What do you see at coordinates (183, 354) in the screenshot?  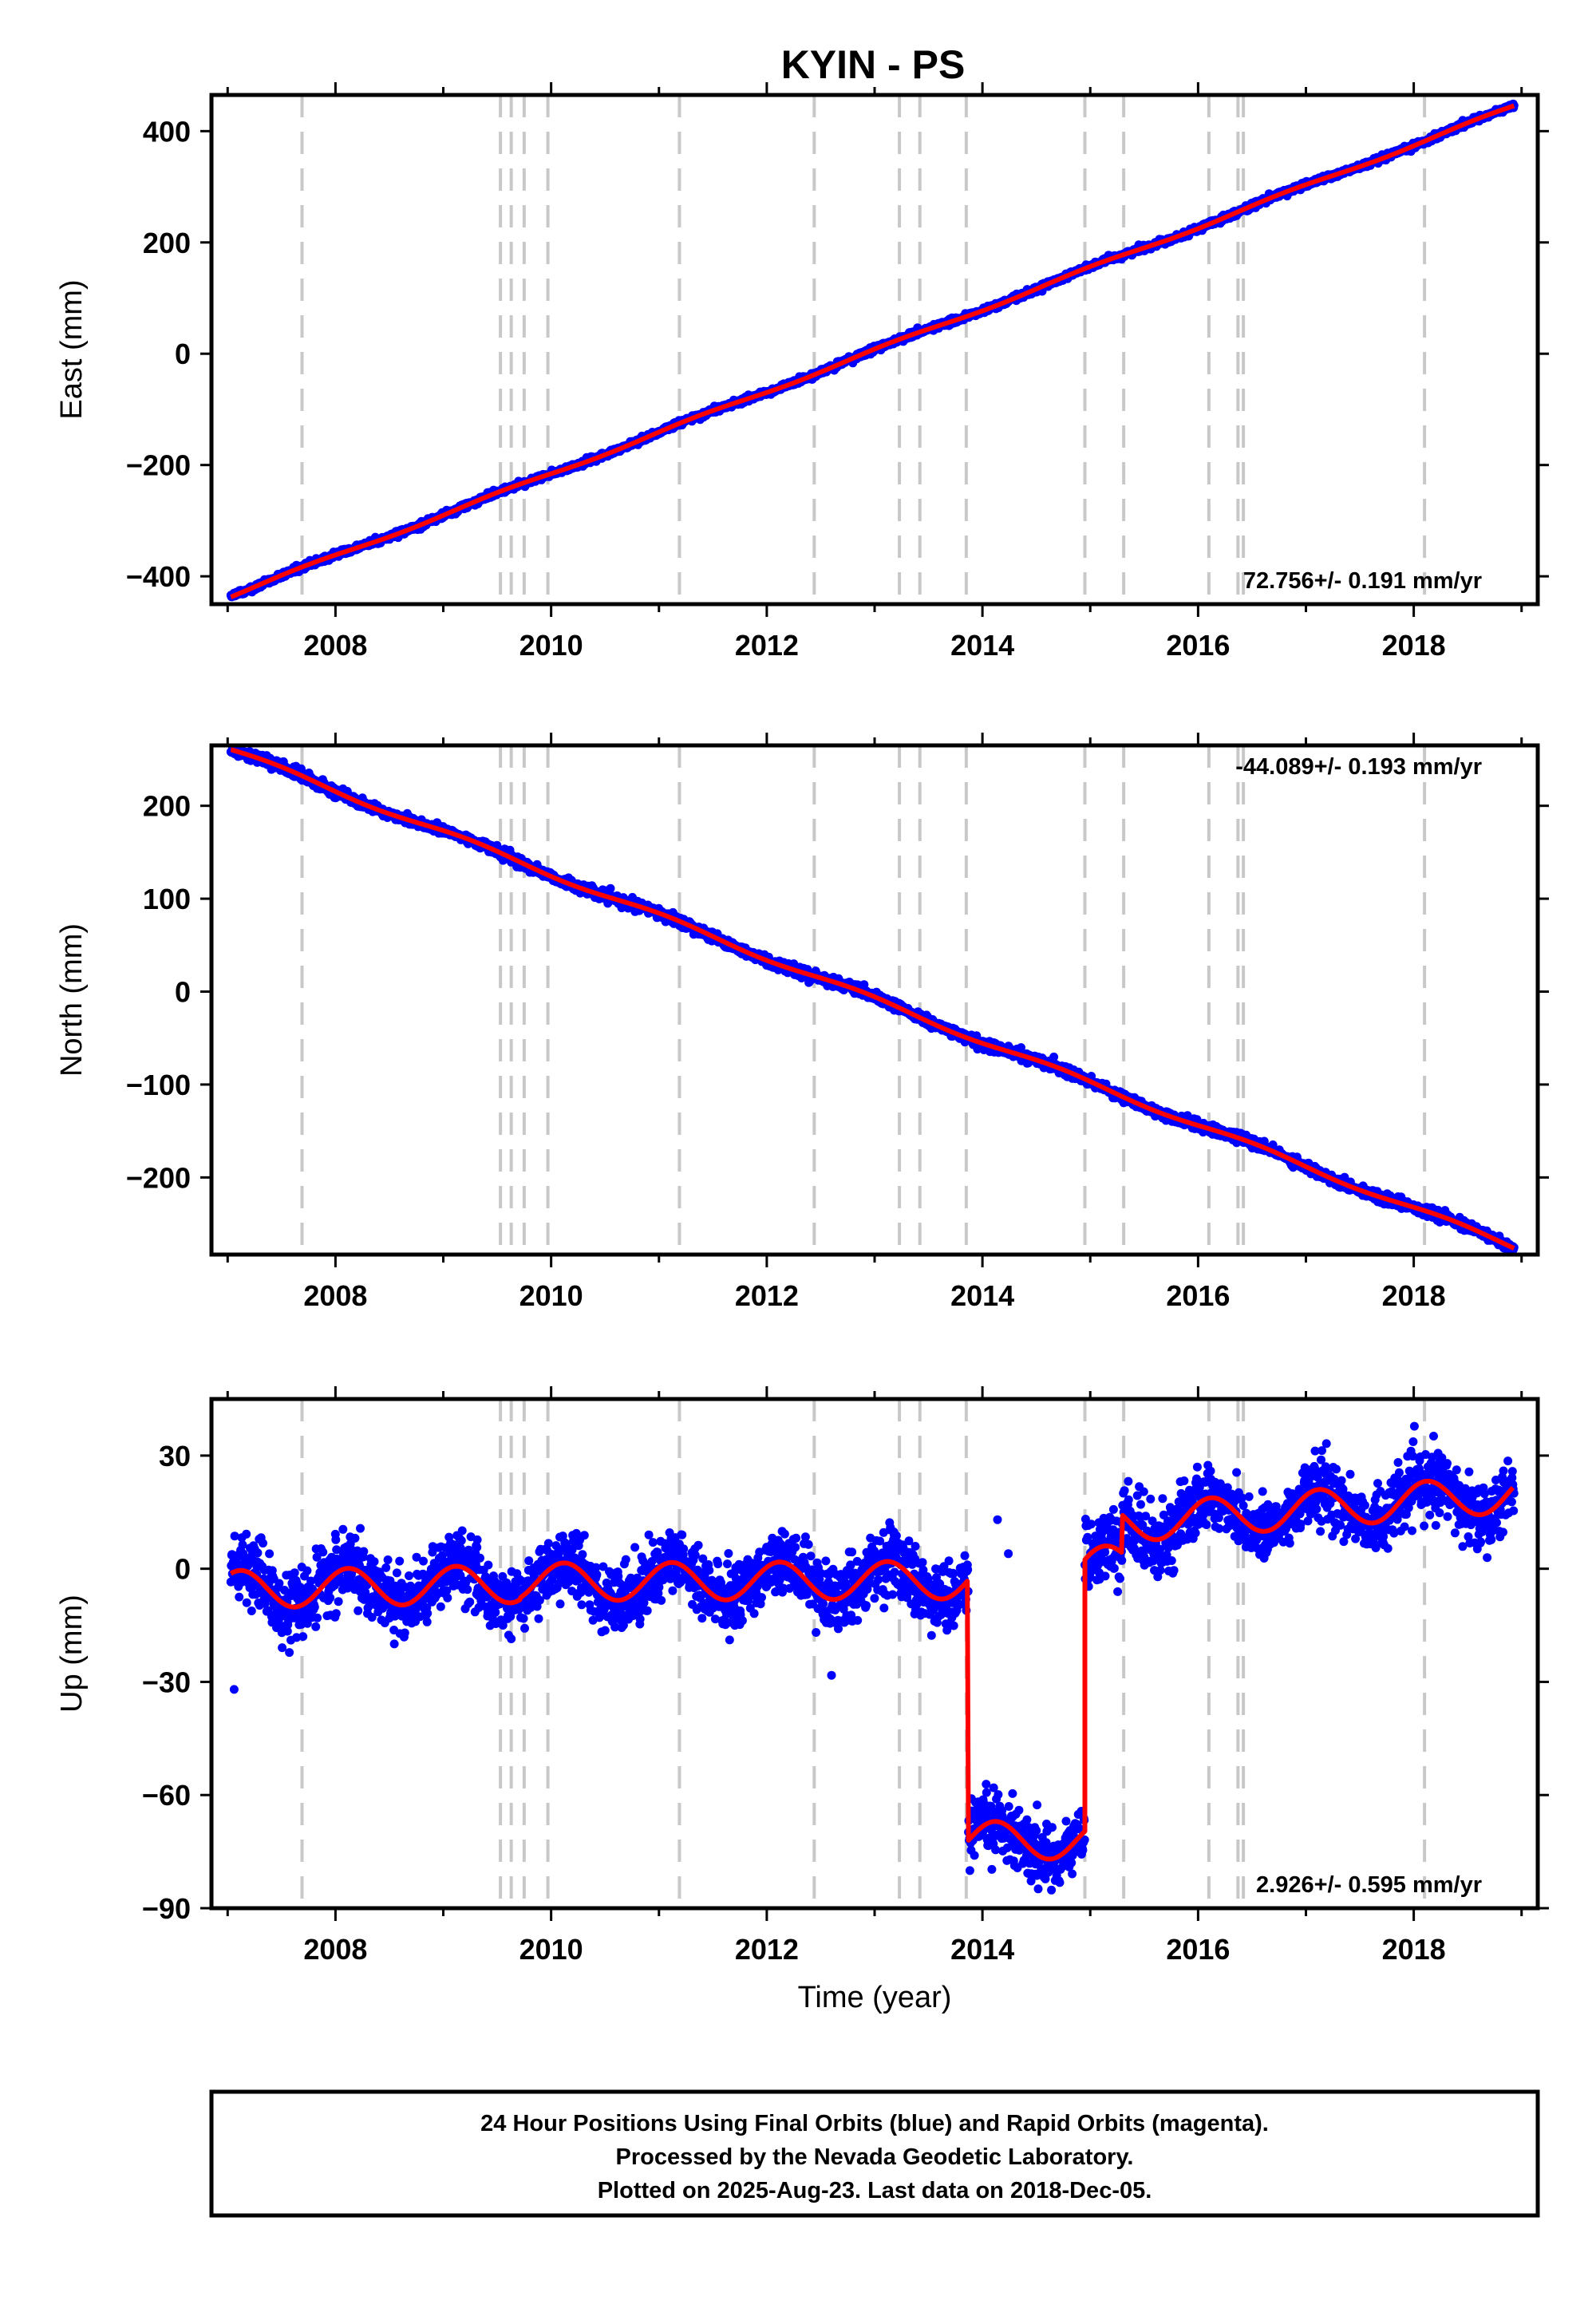 I see `y-tick-label: 0` at bounding box center [183, 354].